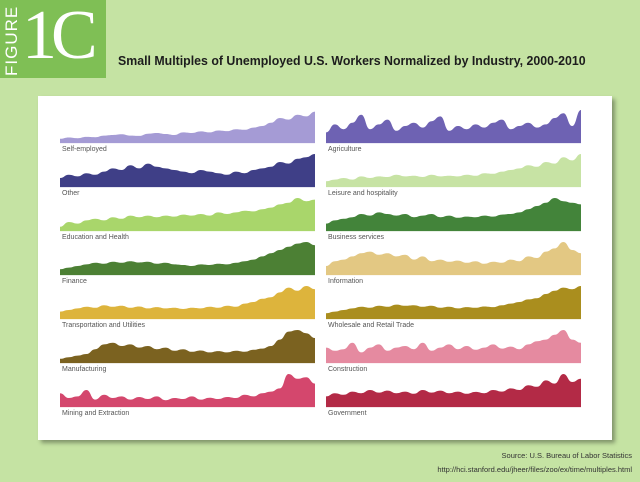 This screenshot has width=640, height=482. Describe the element at coordinates (187, 258) in the screenshot. I see `area-finance` at that location.